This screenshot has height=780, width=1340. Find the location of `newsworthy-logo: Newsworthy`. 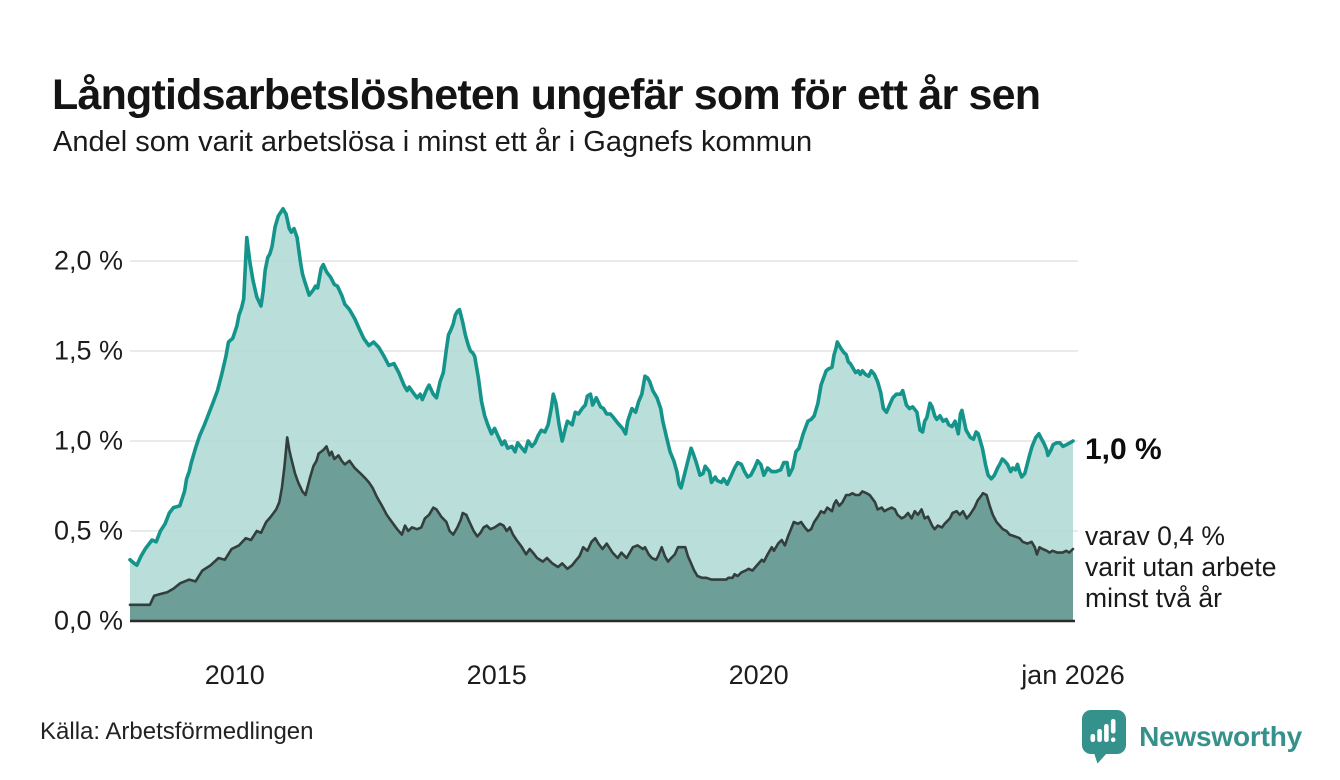

newsworthy-logo: Newsworthy is located at coordinates (1191, 737).